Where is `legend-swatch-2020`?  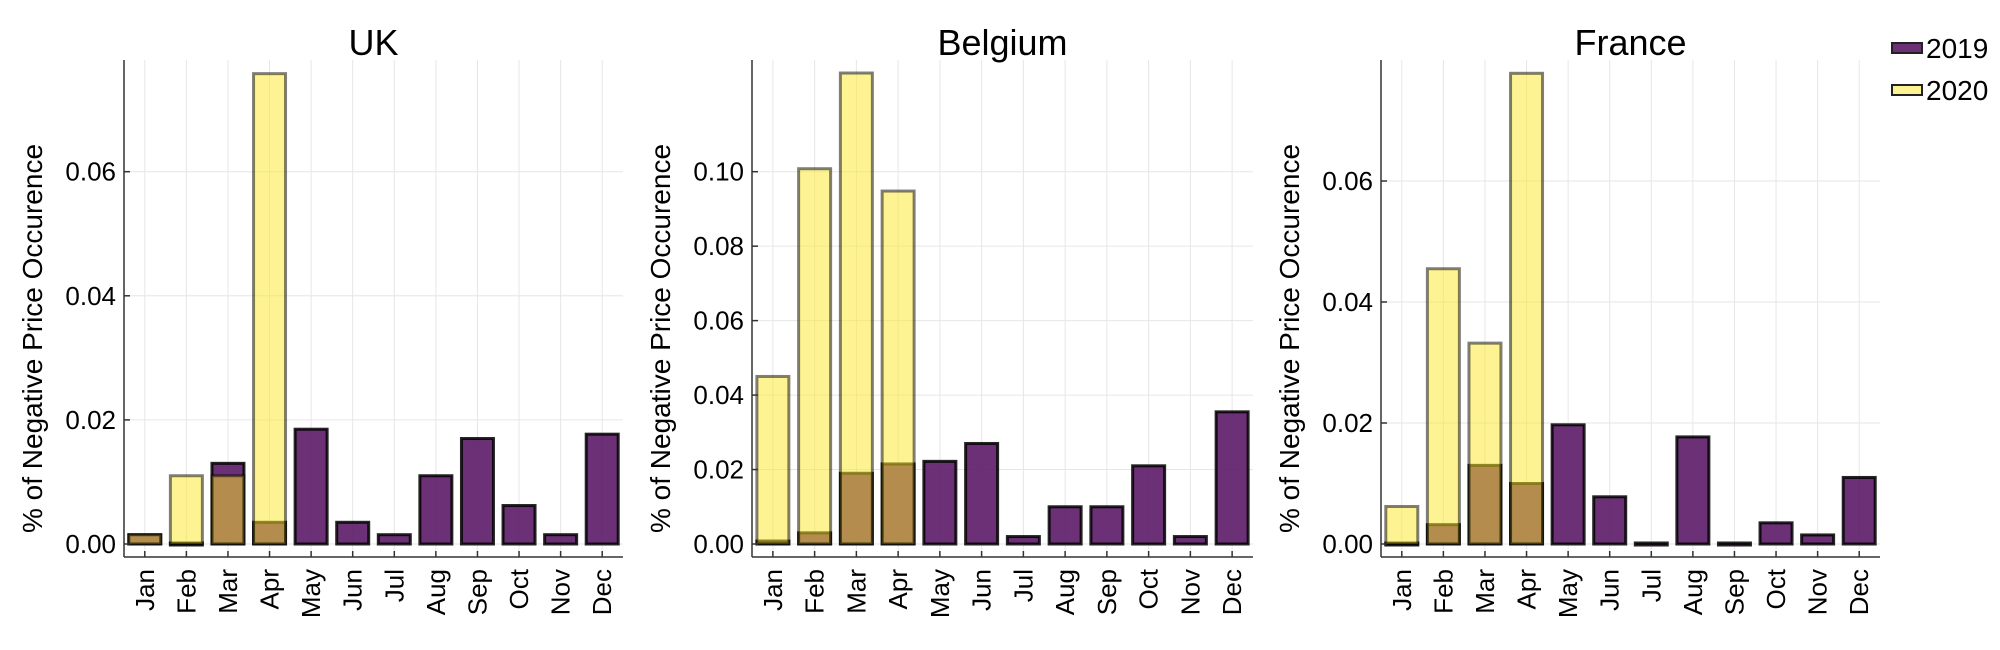 legend-swatch-2020 is located at coordinates (1907, 90).